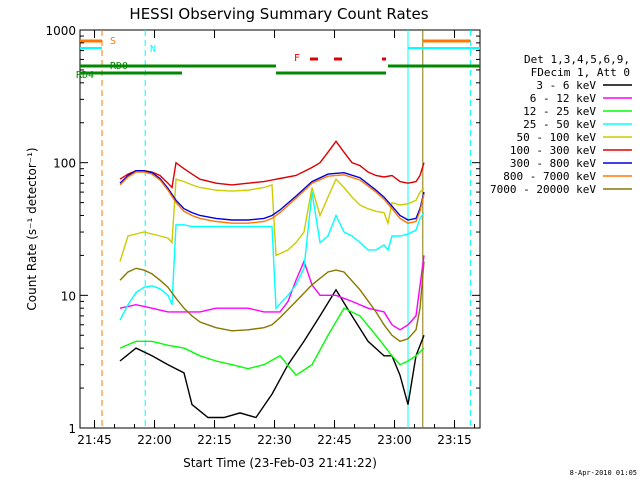 This screenshot has height=480, width=640. I want to click on legend-label-1: 6 - 12 keV, so click(563, 98).